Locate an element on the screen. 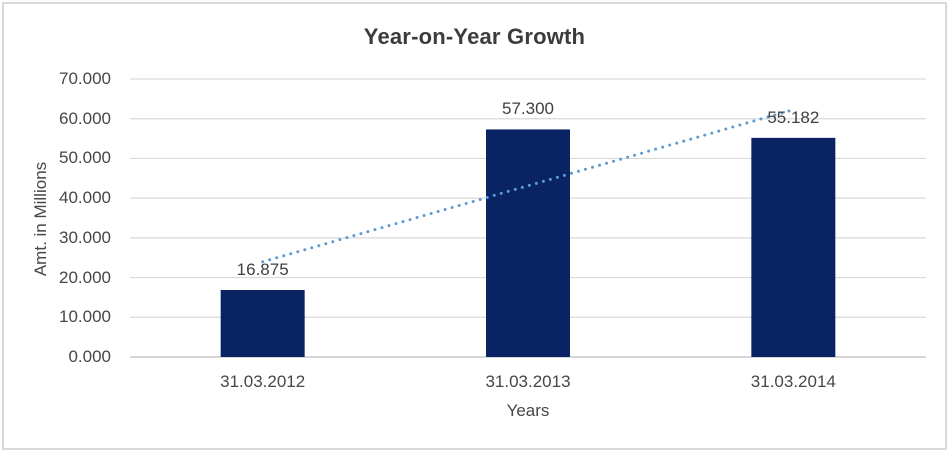  y-tick-label: 20.000 is located at coordinates (85, 277).